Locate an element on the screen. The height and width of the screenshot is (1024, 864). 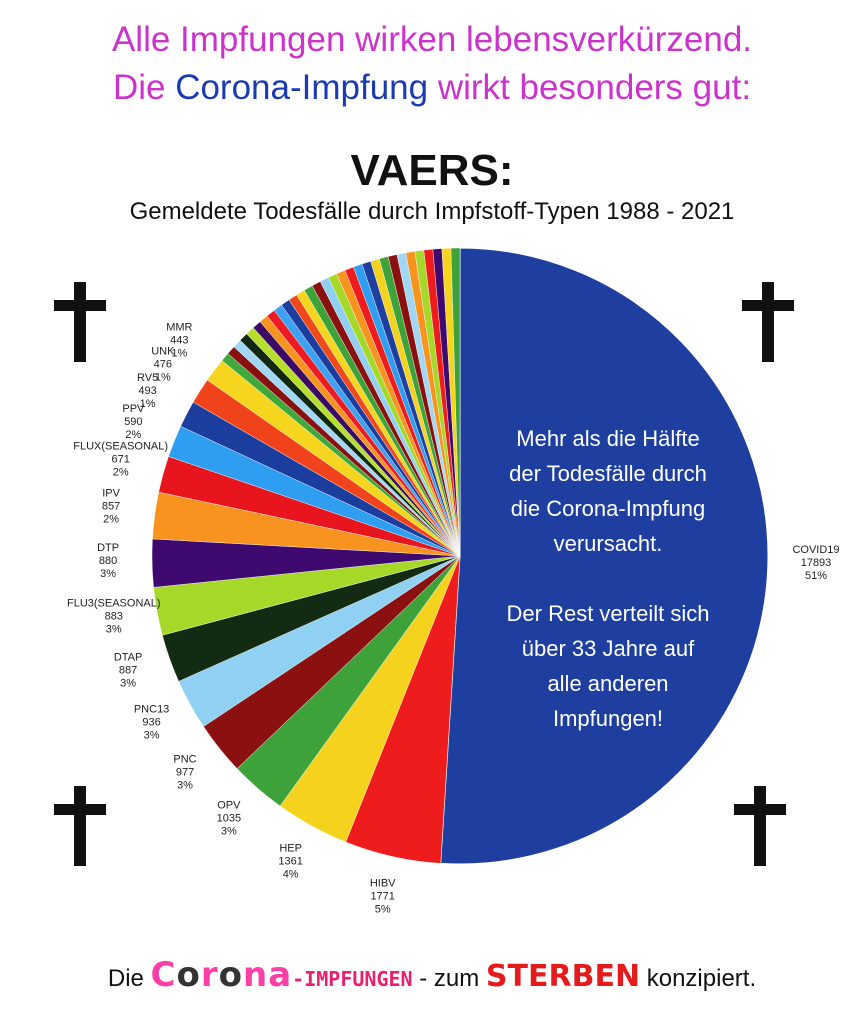
slice-label-pnc: PNC 977 3% is located at coordinates (184, 773).